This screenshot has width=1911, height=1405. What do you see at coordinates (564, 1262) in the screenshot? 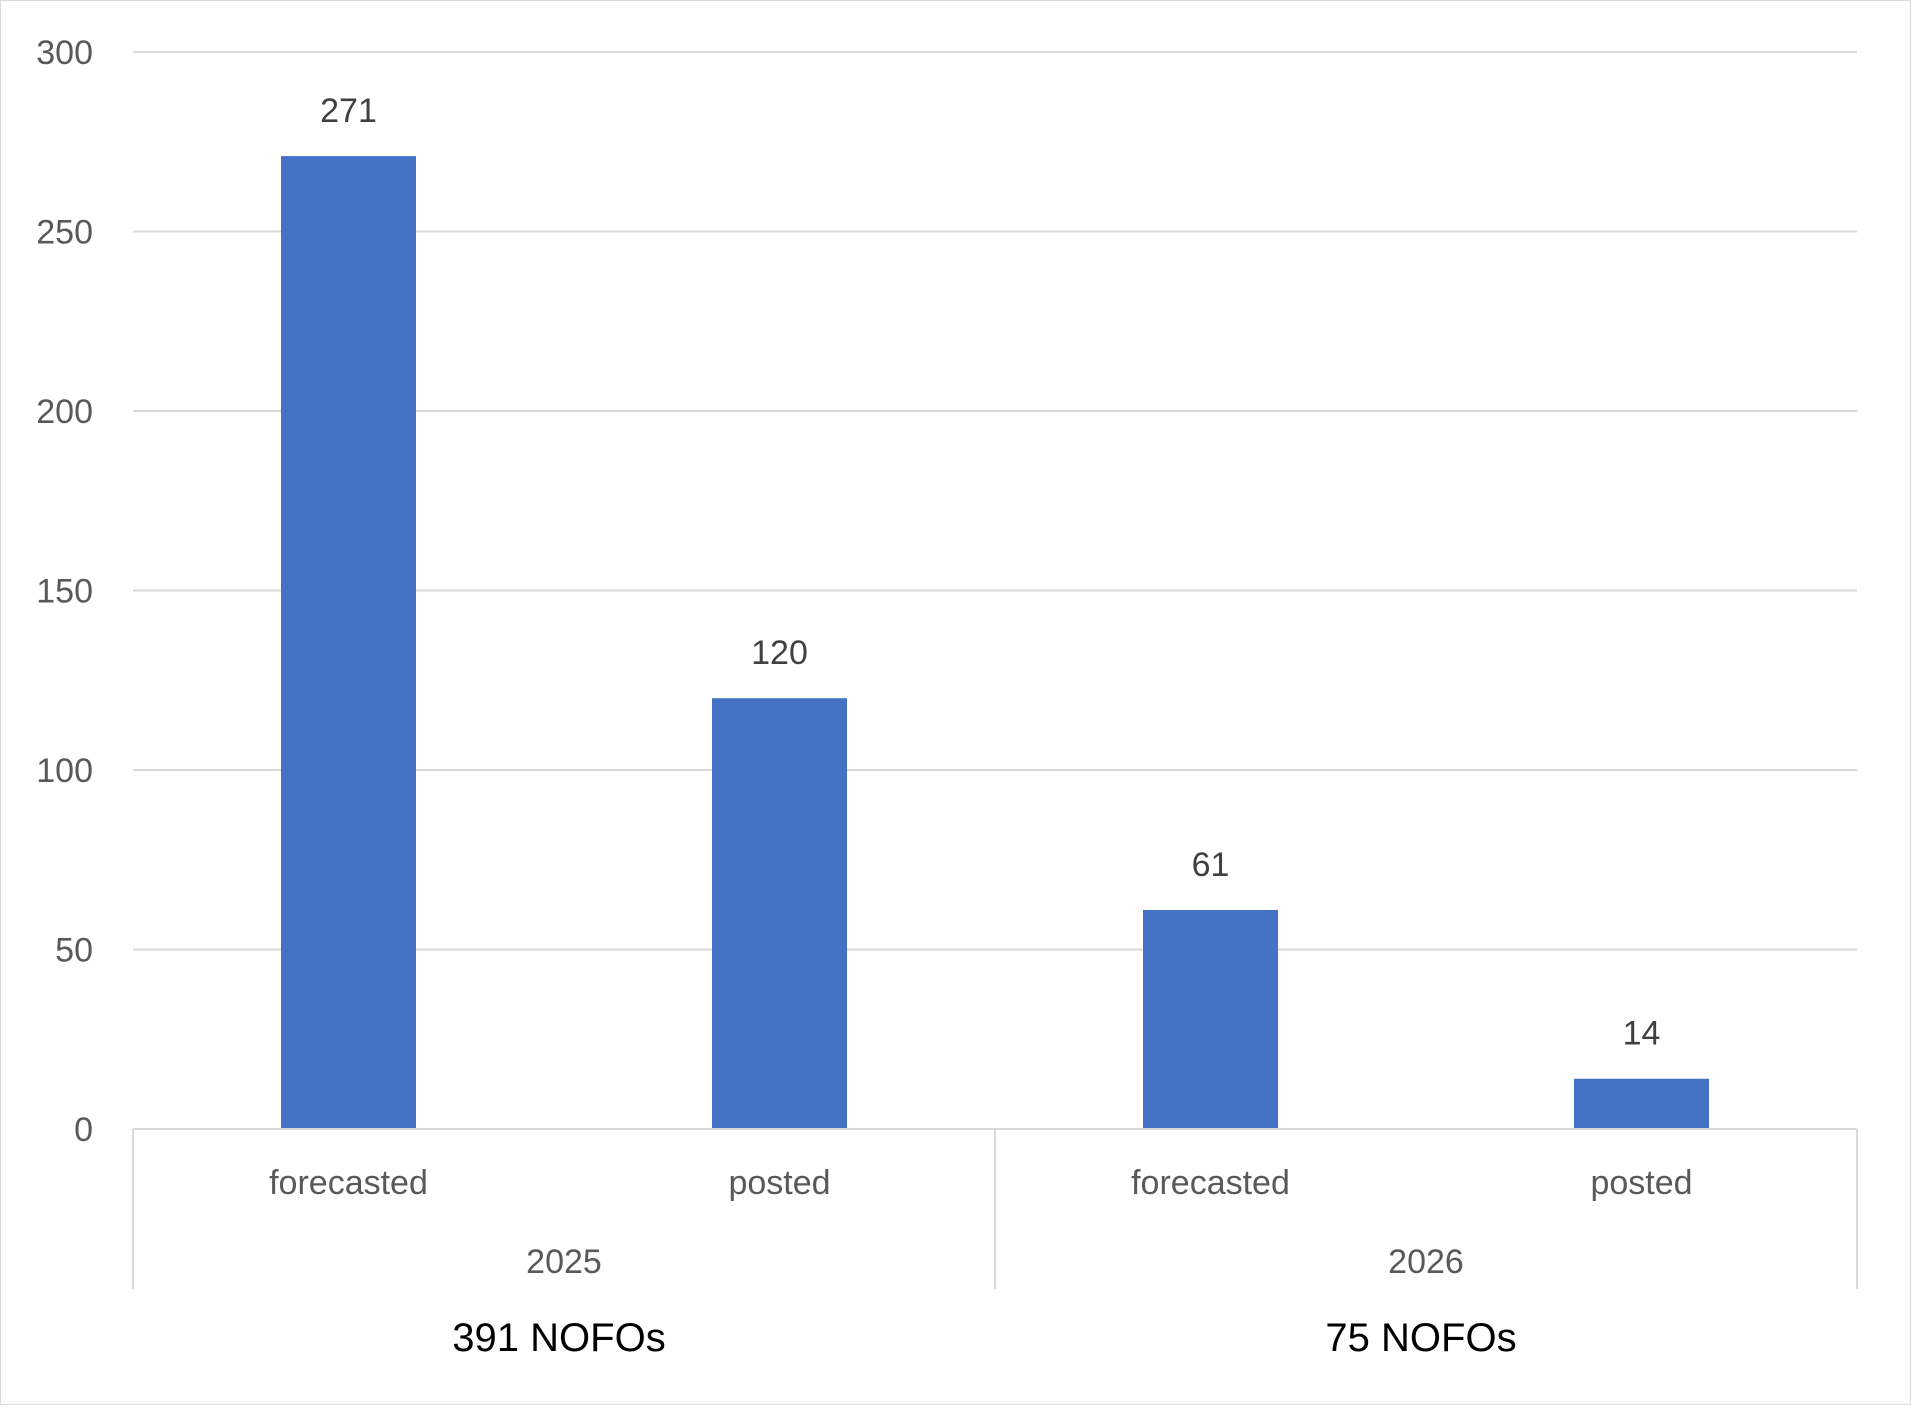
I see `x-group-label: 2025` at bounding box center [564, 1262].